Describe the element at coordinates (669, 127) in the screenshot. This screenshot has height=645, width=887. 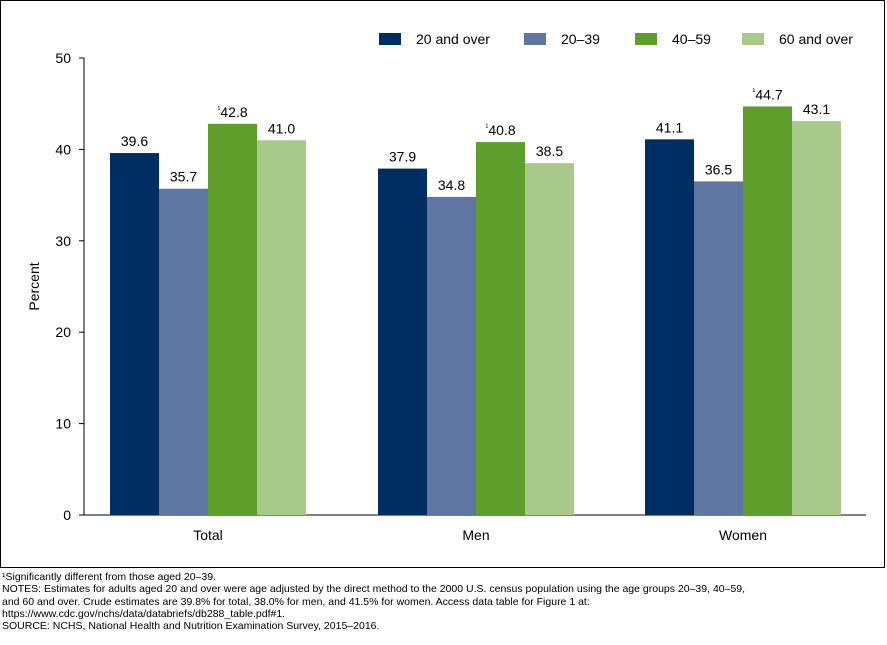
I see `data-label: 41.1` at that location.